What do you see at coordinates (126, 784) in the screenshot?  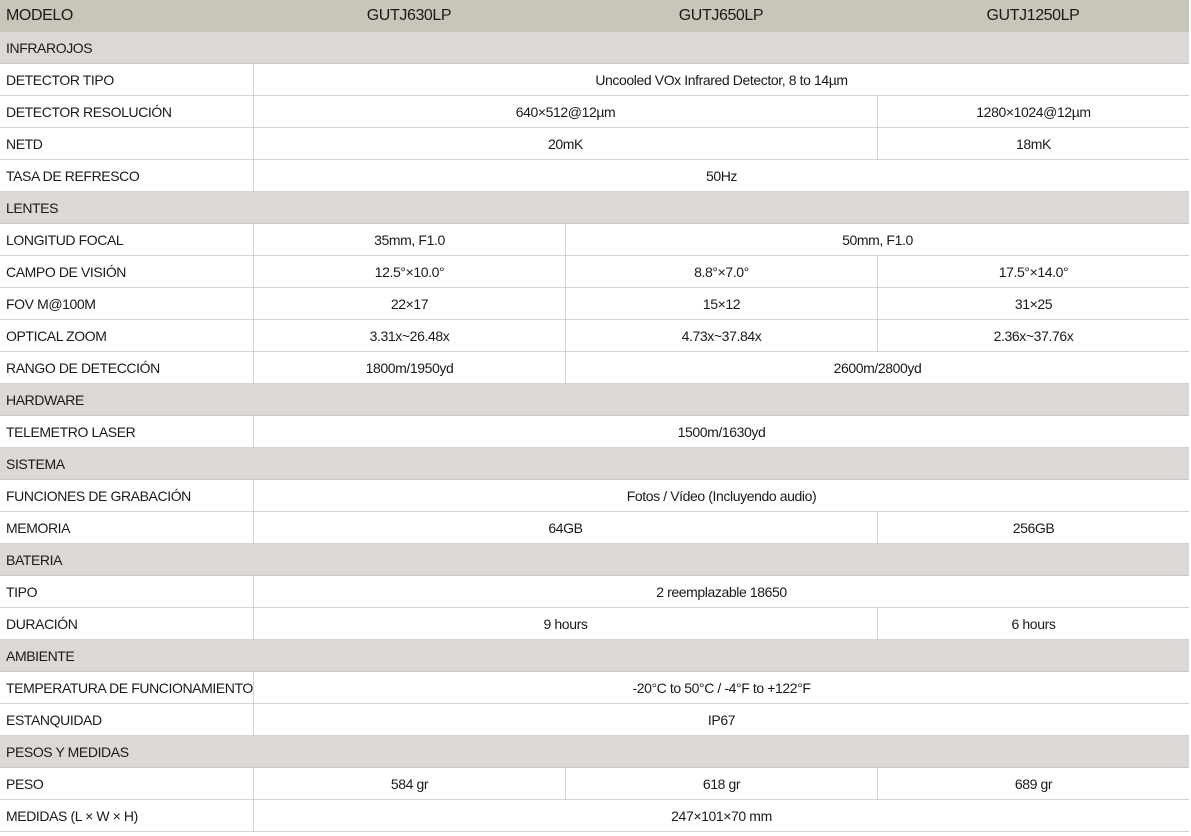 I see `row-label: PESO` at bounding box center [126, 784].